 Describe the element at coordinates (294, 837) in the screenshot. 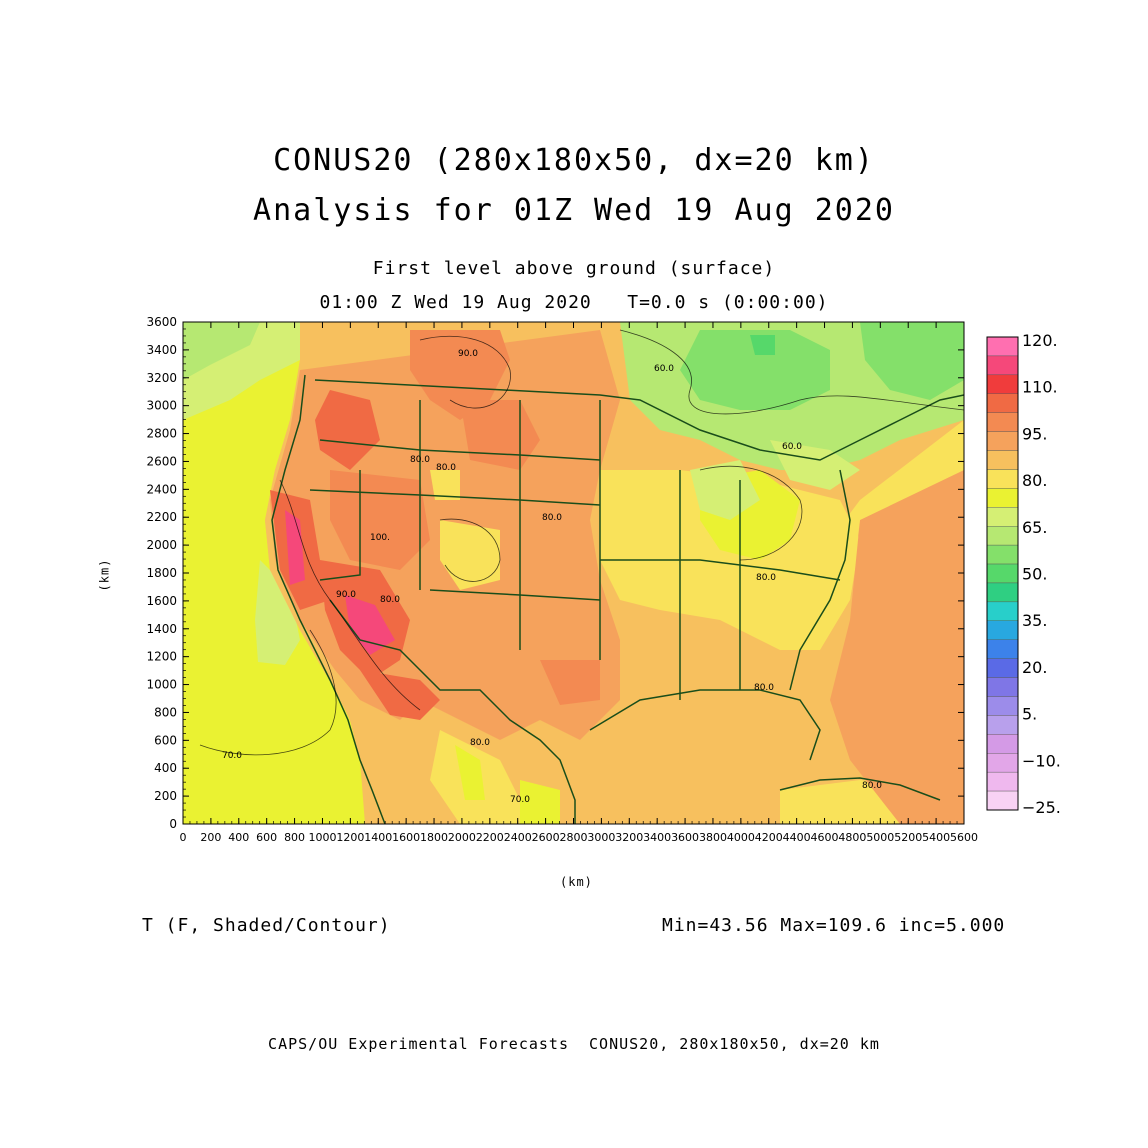

I see `x-tick-label: 800` at that location.